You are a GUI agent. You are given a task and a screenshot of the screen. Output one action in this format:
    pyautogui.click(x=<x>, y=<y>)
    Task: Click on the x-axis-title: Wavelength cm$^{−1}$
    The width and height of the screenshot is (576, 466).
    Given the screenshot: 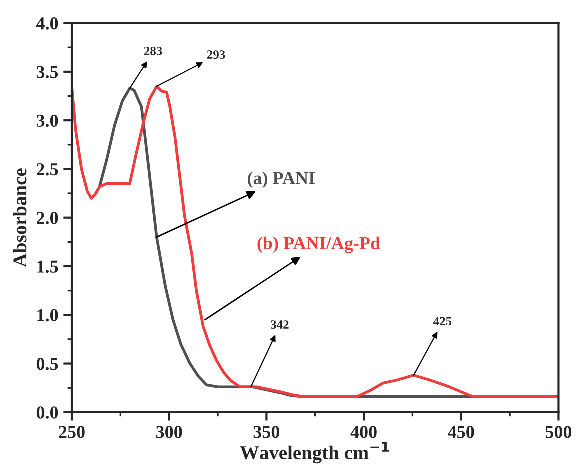 What is the action you would take?
    pyautogui.click(x=315, y=453)
    